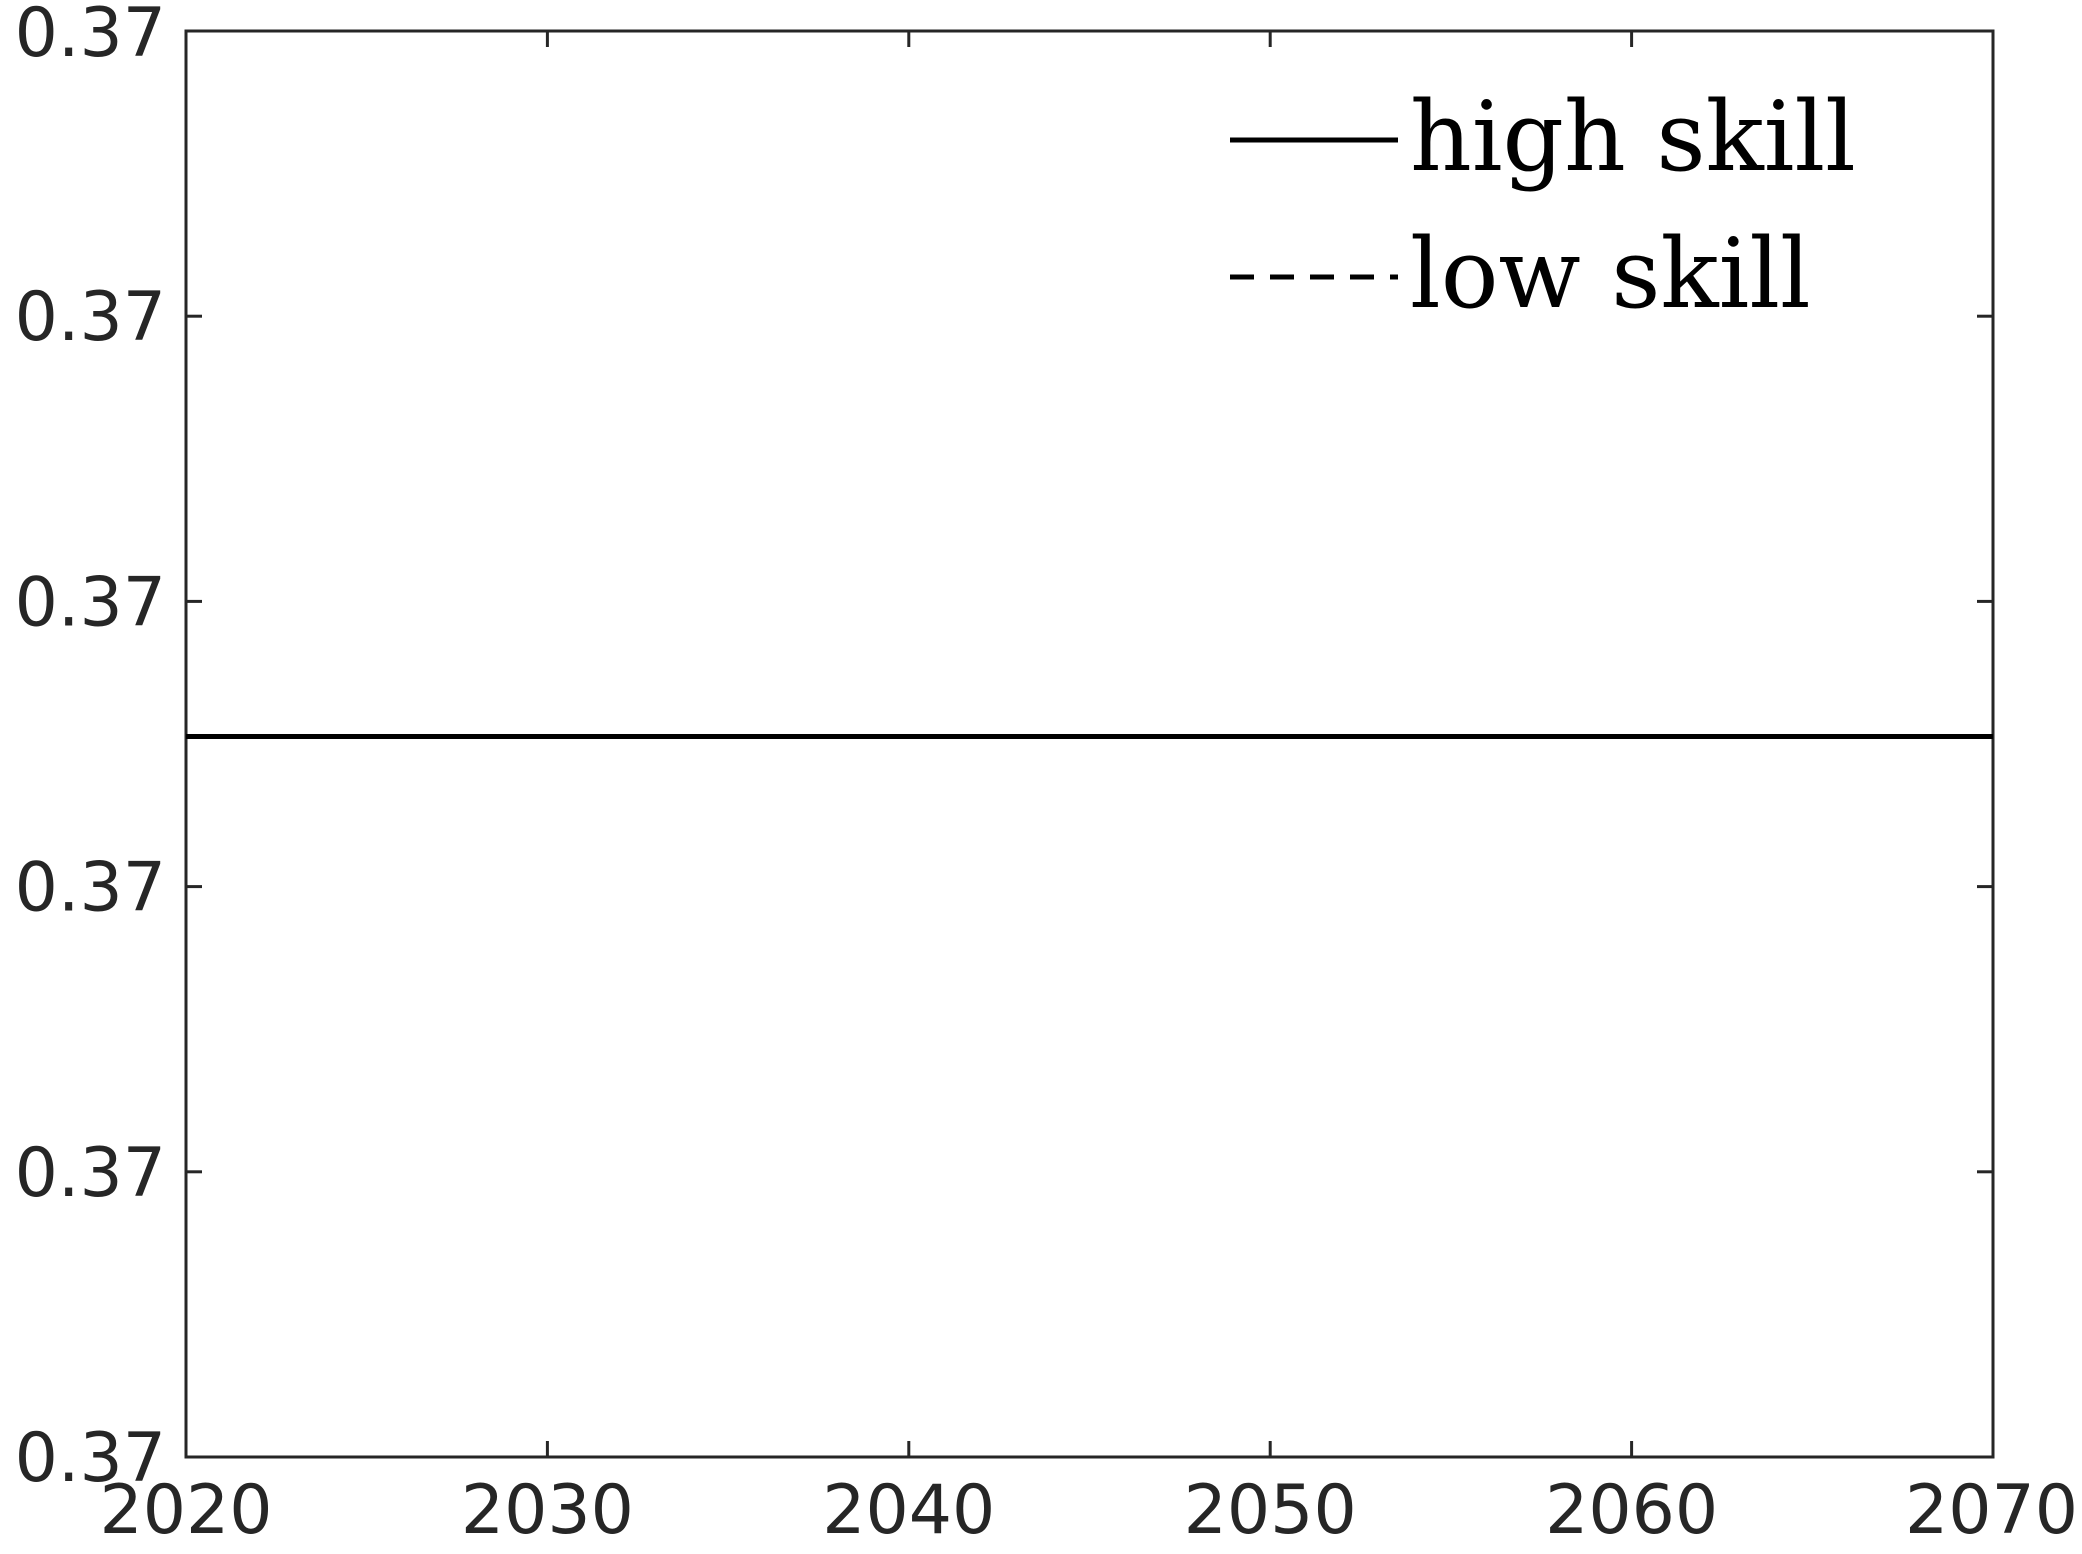 This screenshot has height=1554, width=2082. Describe the element at coordinates (1270, 1510) in the screenshot. I see `x-tick-label: 2050` at that location.